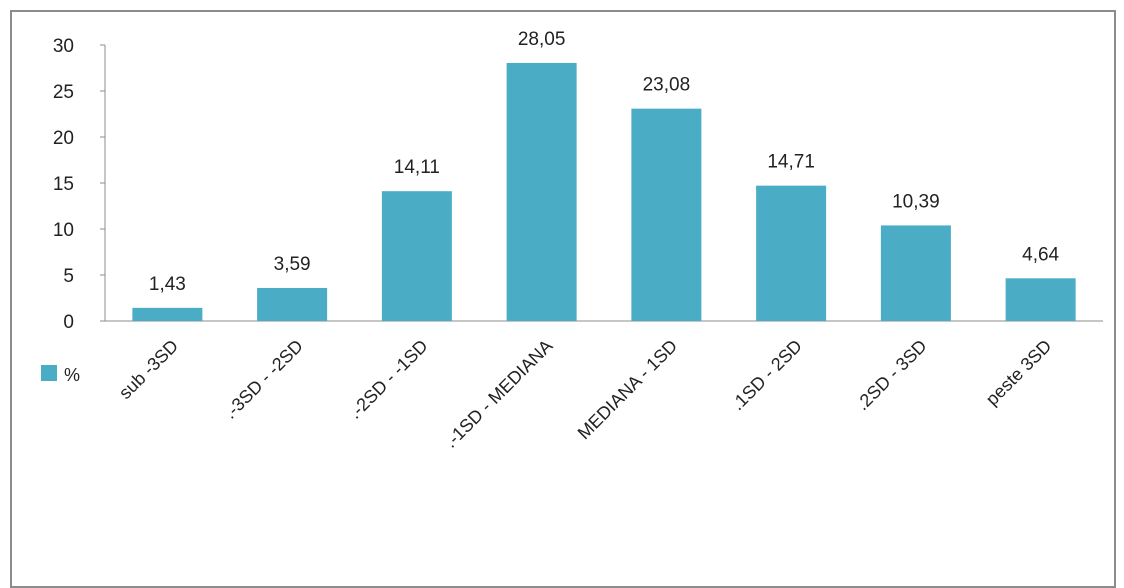  What do you see at coordinates (68, 276) in the screenshot?
I see `y-tick-label: 5` at bounding box center [68, 276].